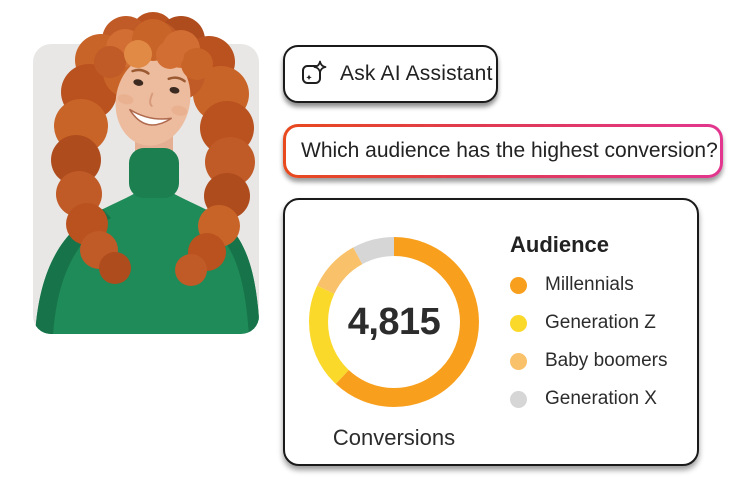 Image resolution: width=750 pixels, height=495 pixels. I want to click on donut-segment-generation-z, so click(394, 322).